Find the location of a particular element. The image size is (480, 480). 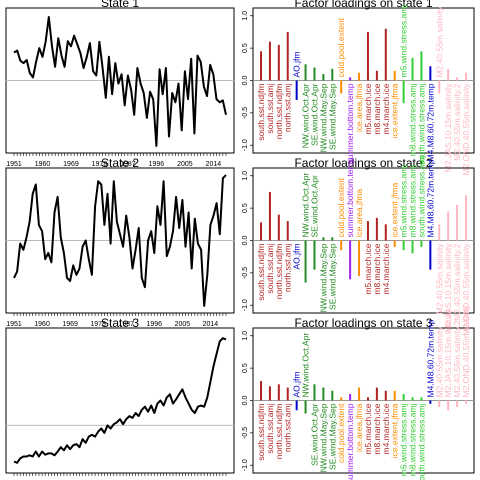

chart-title: Factor loadings on state 3 is located at coordinates (363, 323).